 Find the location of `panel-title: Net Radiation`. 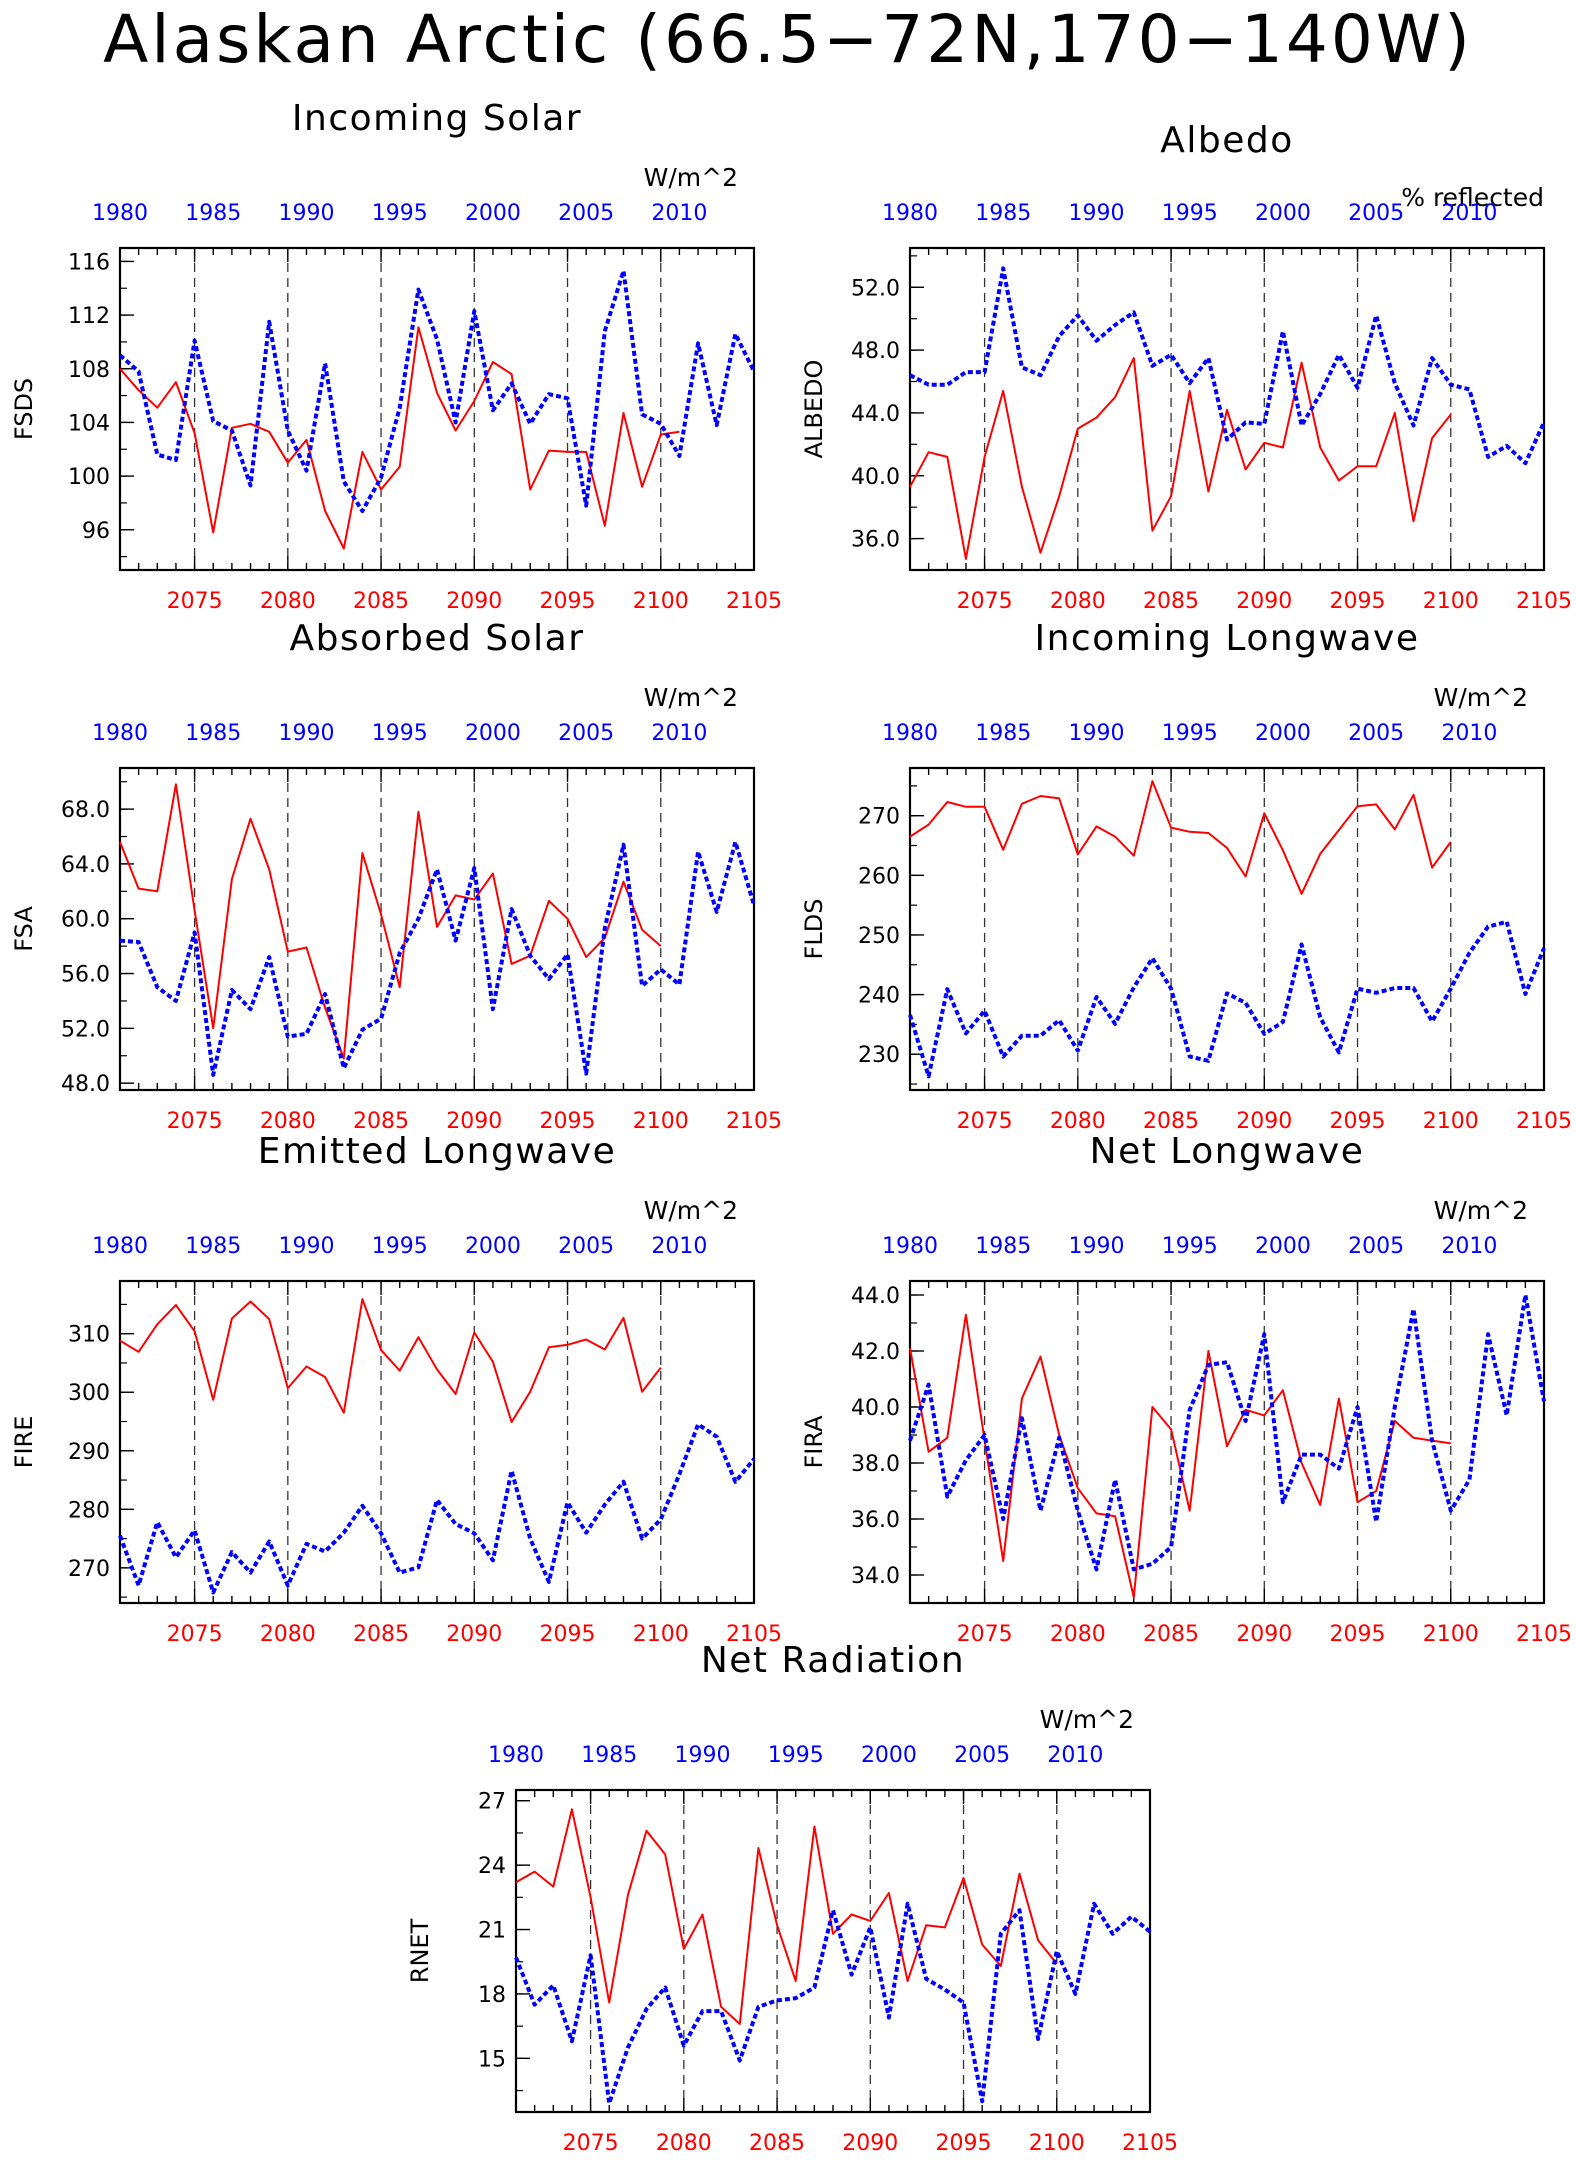

panel-title: Net Radiation is located at coordinates (833, 1660).